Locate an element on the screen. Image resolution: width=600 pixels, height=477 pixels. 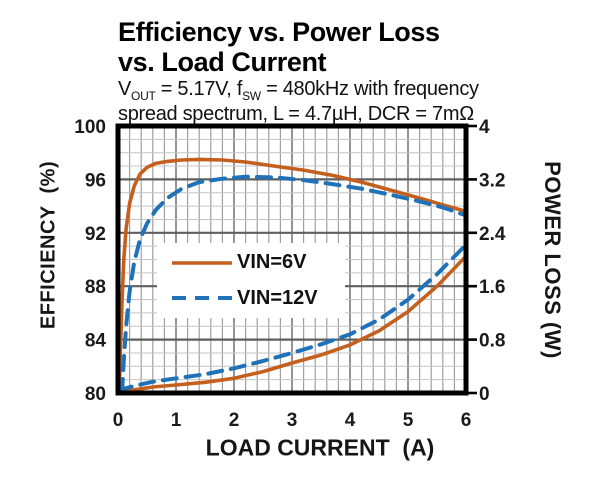
legend-item-vin12v: VIN=12V is located at coordinates (251, 298).